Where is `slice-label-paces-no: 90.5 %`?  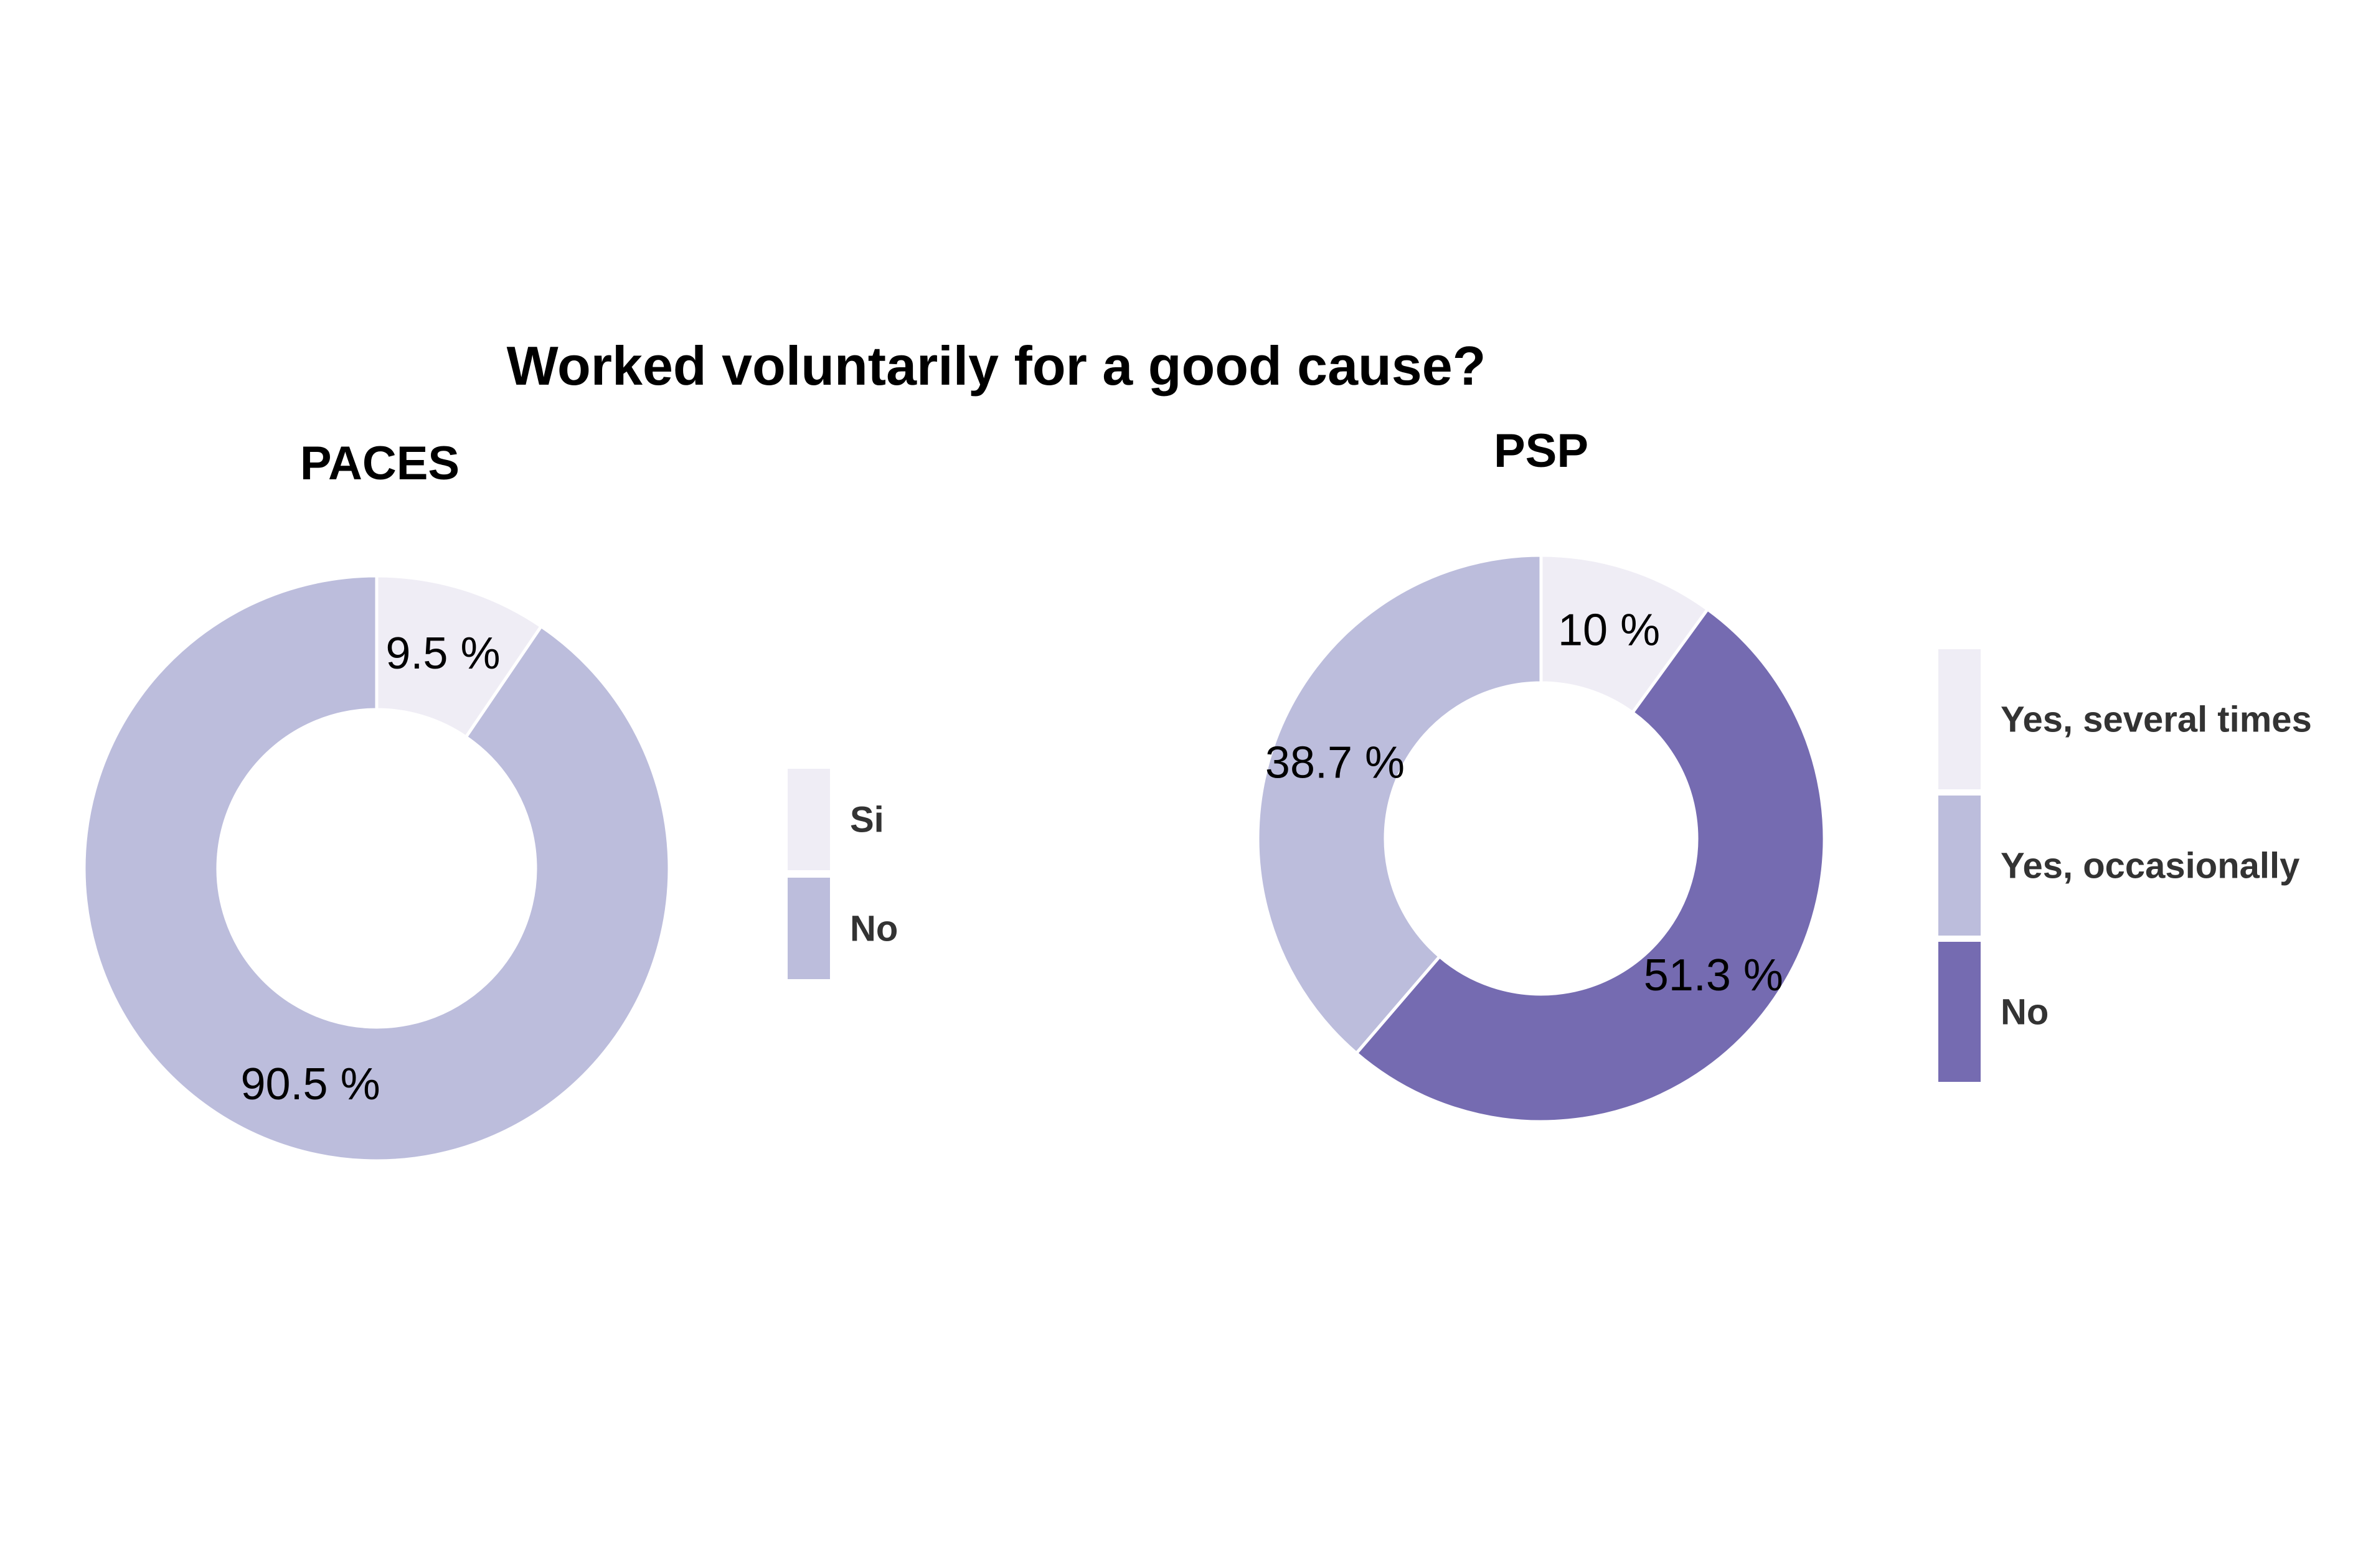 slice-label-paces-no: 90.5 % is located at coordinates (310, 1084).